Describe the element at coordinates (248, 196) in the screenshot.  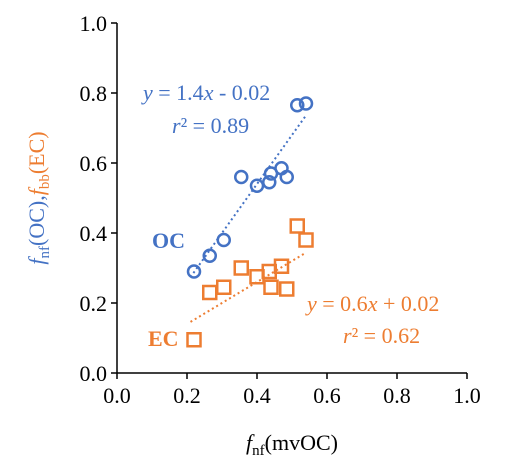
I see `oc-trendline` at that location.